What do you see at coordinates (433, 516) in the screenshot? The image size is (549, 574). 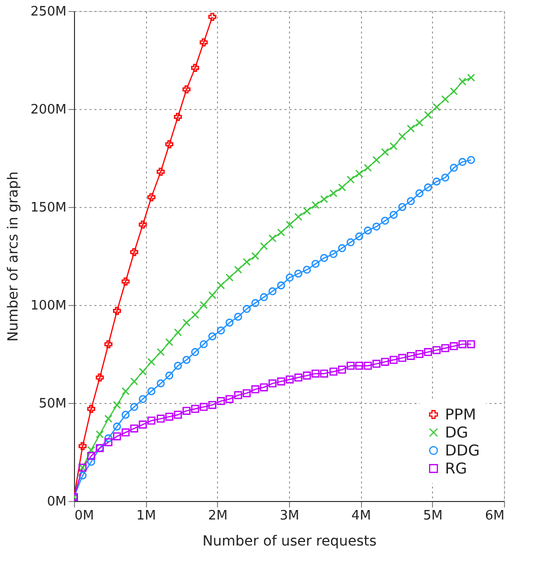 I see `x-tick-label: 5M` at bounding box center [433, 516].